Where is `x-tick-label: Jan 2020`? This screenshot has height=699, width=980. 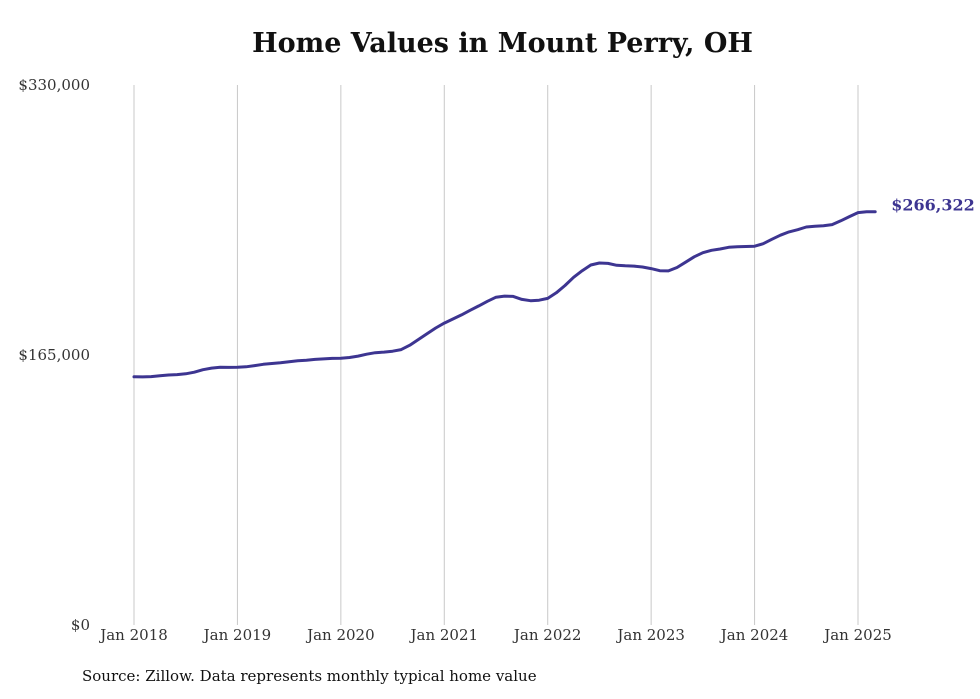 x-tick-label: Jan 2020 is located at coordinates (340, 635).